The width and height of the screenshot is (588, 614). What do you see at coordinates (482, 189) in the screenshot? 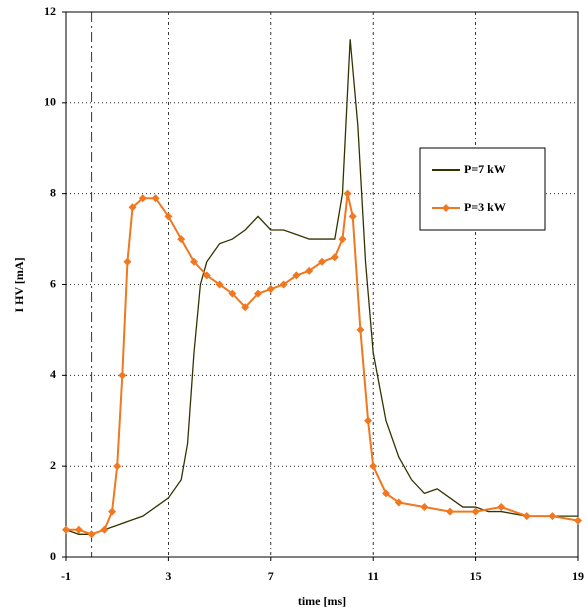
I see `legend-box` at bounding box center [482, 189].